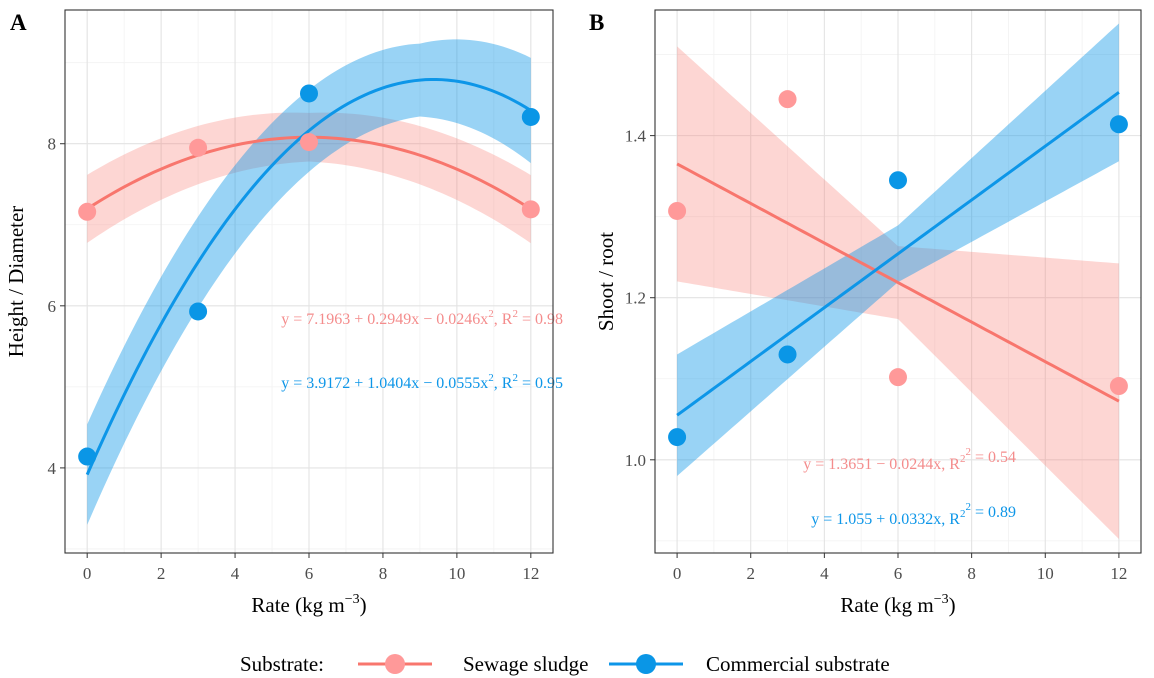 The width and height of the screenshot is (1154, 678). I want to click on y-tick-label: 8, so click(52, 144).